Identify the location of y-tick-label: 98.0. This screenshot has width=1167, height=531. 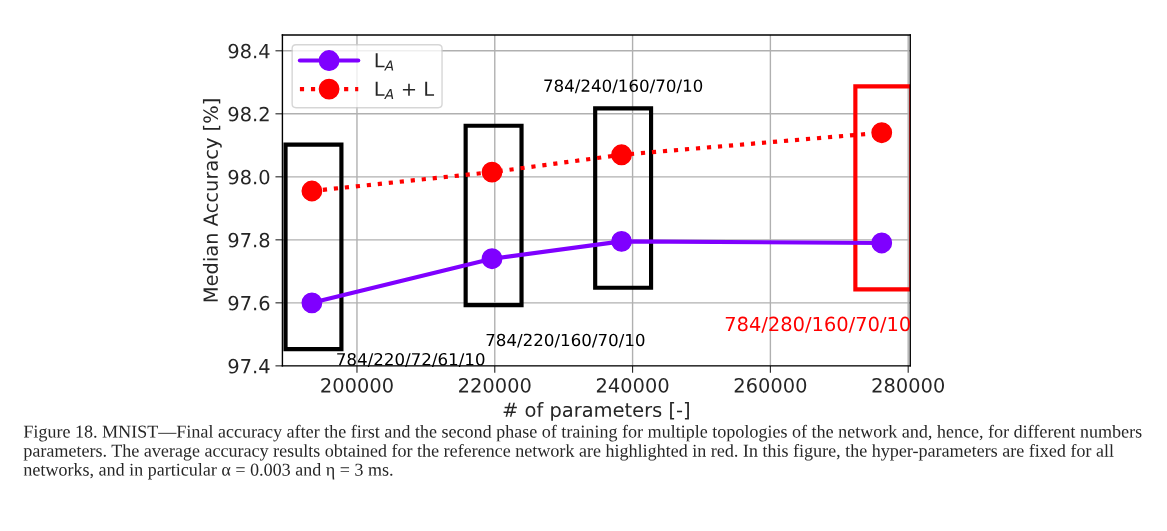
(249, 177).